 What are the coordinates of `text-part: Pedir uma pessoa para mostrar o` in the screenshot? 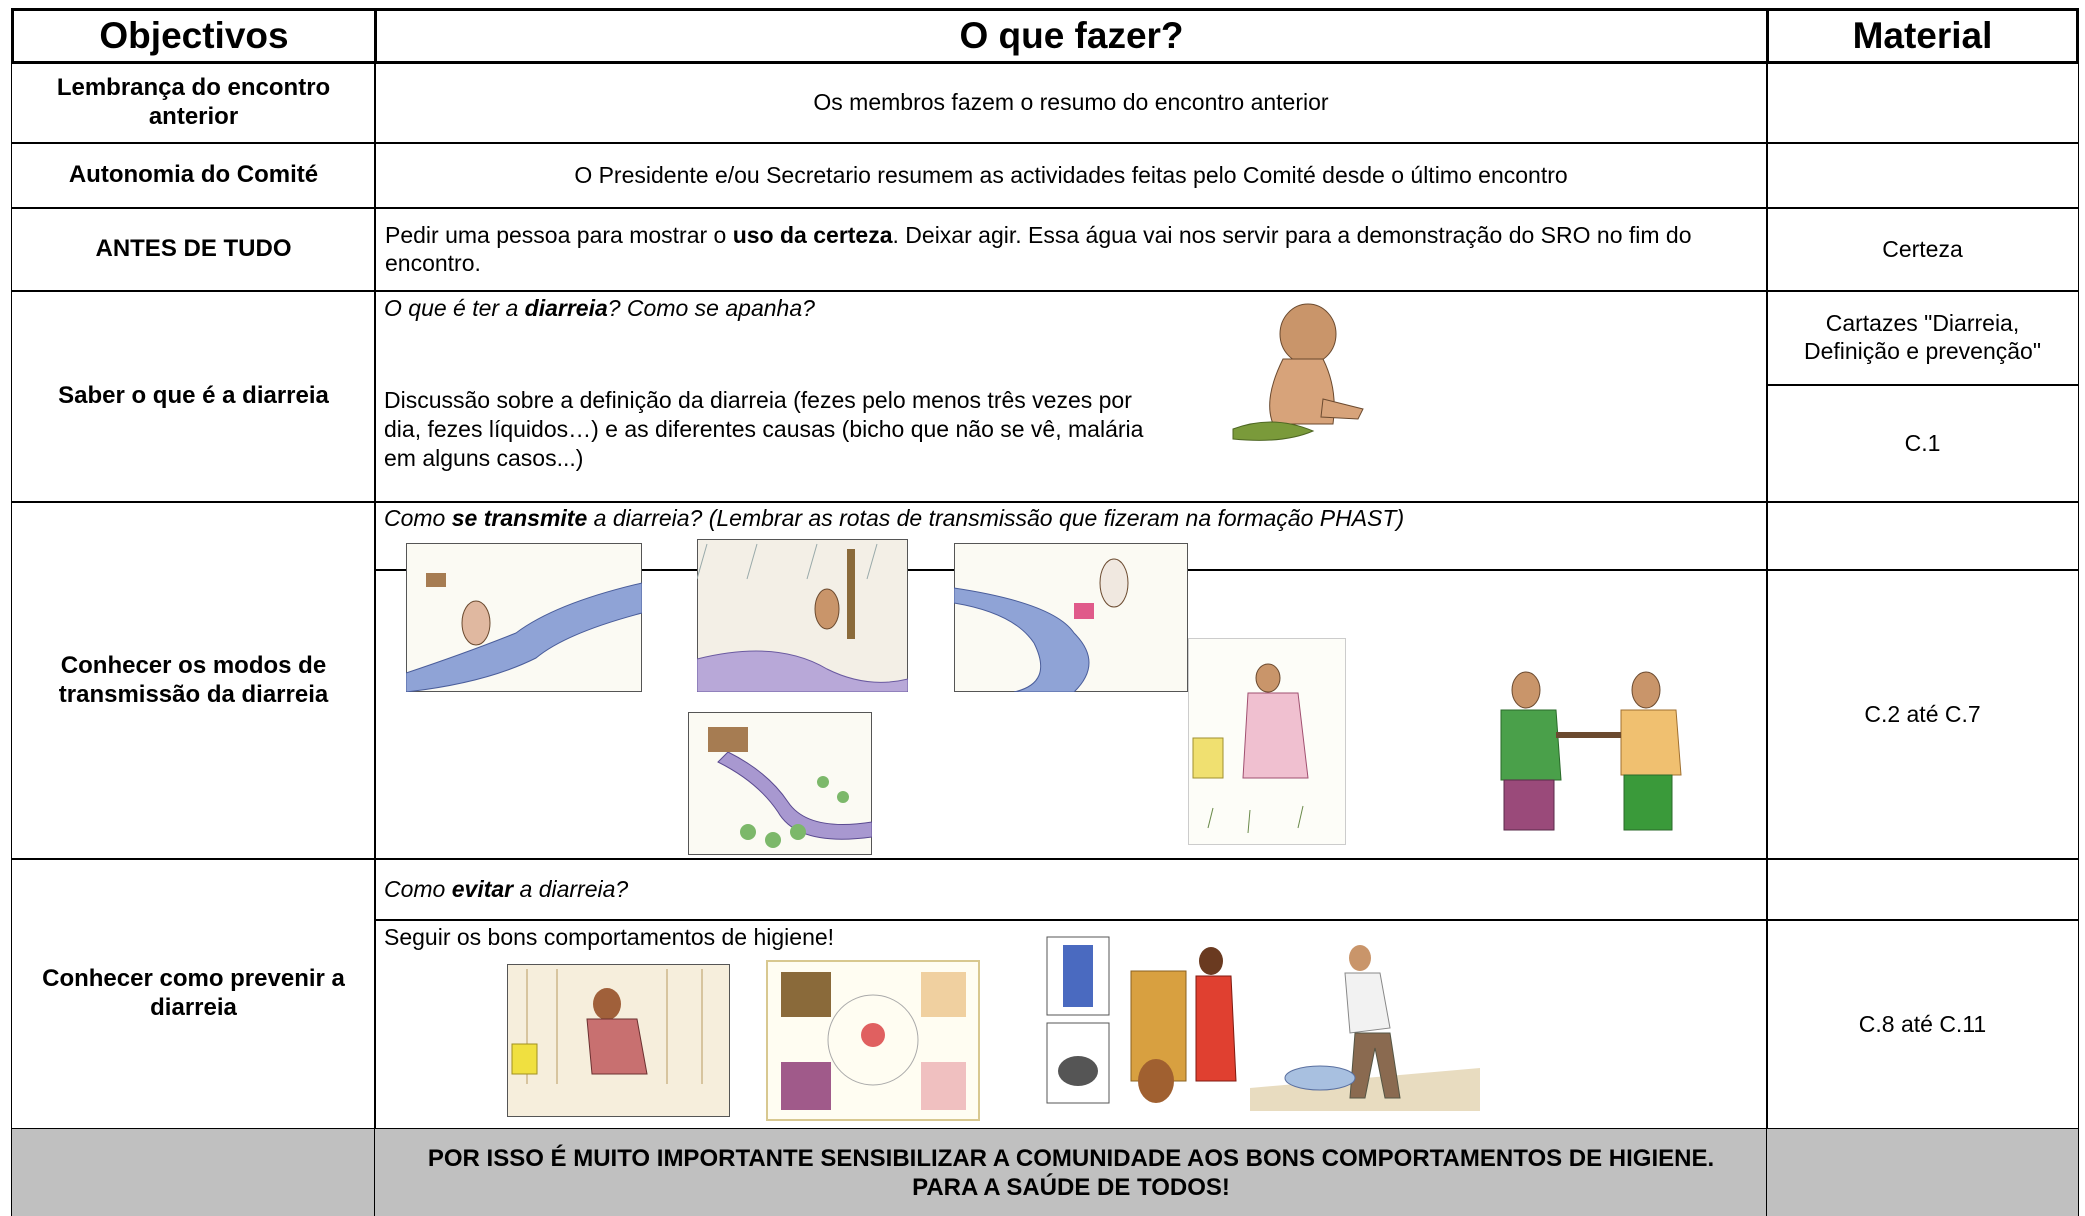 It's located at (559, 234).